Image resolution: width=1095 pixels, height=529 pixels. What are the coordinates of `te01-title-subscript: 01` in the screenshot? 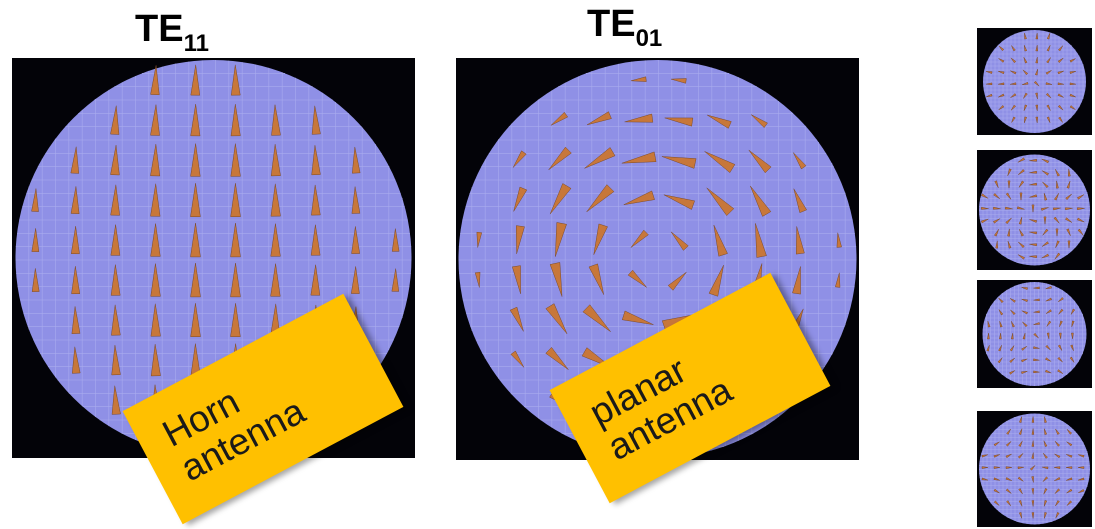 It's located at (649, 38).